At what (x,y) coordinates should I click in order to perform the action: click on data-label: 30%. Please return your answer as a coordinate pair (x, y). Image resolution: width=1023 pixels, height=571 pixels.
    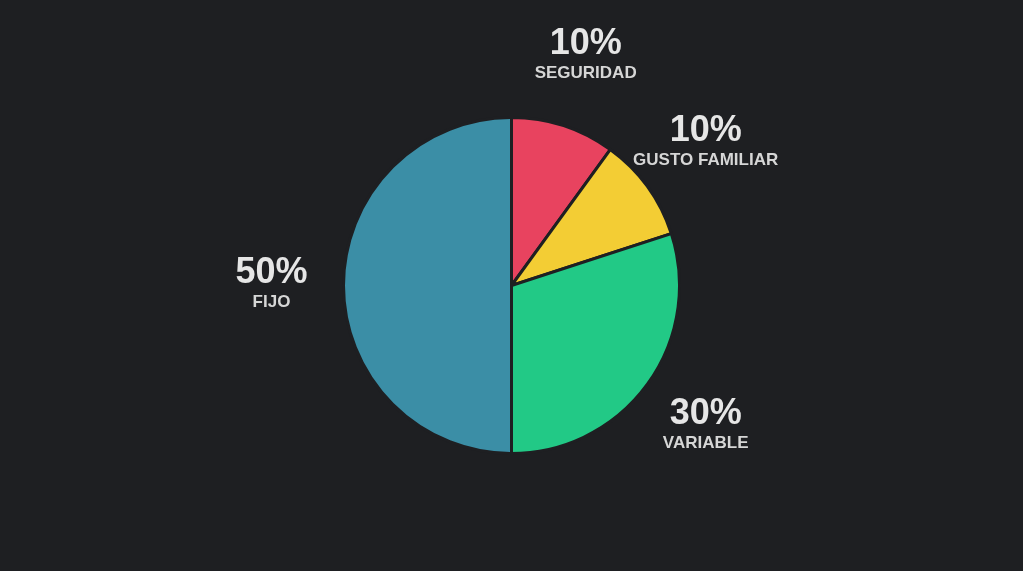
    Looking at the image, I should click on (705, 411).